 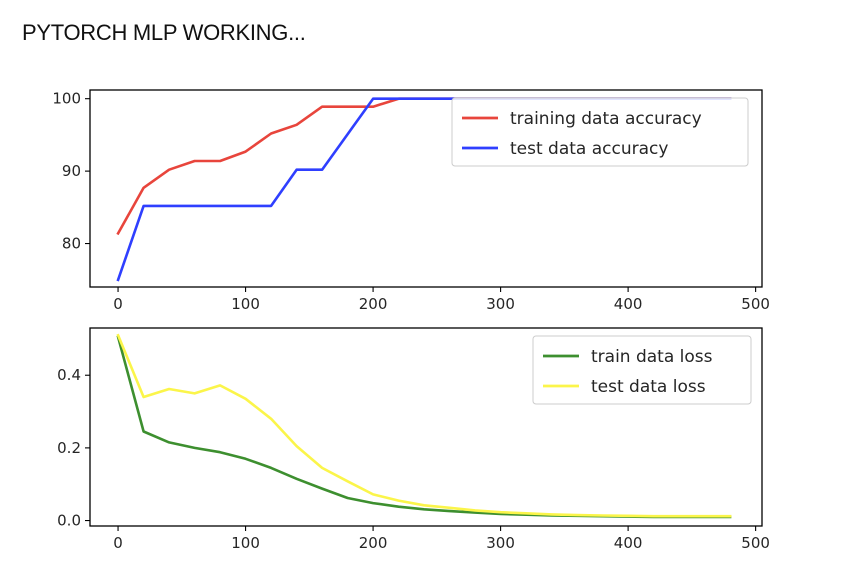 What do you see at coordinates (69, 448) in the screenshot?
I see `bottom-y-tick-label: 0.2` at bounding box center [69, 448].